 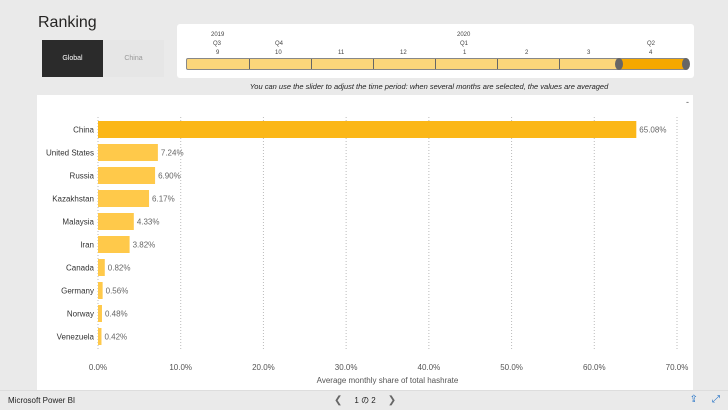 I want to click on slider-start-handle, so click(x=619, y=64).